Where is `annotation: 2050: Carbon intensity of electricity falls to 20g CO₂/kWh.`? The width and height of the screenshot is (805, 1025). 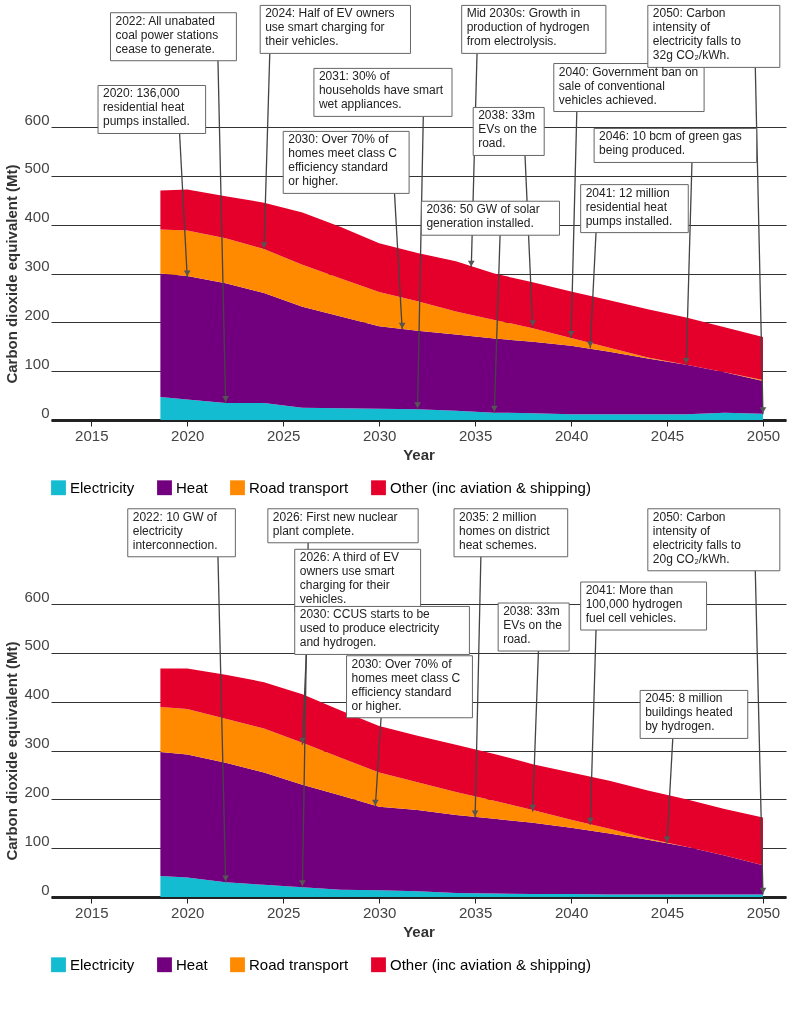 annotation: 2050: Carbon intensity of electricity falls to 20g CO₂/kWh. is located at coordinates (697, 537).